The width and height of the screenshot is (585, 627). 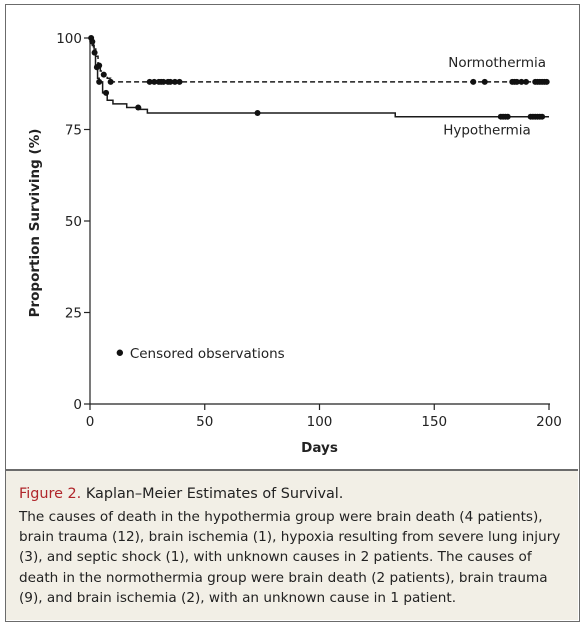 What do you see at coordinates (73, 131) in the screenshot?
I see `y-tick-label: 75` at bounding box center [73, 131].